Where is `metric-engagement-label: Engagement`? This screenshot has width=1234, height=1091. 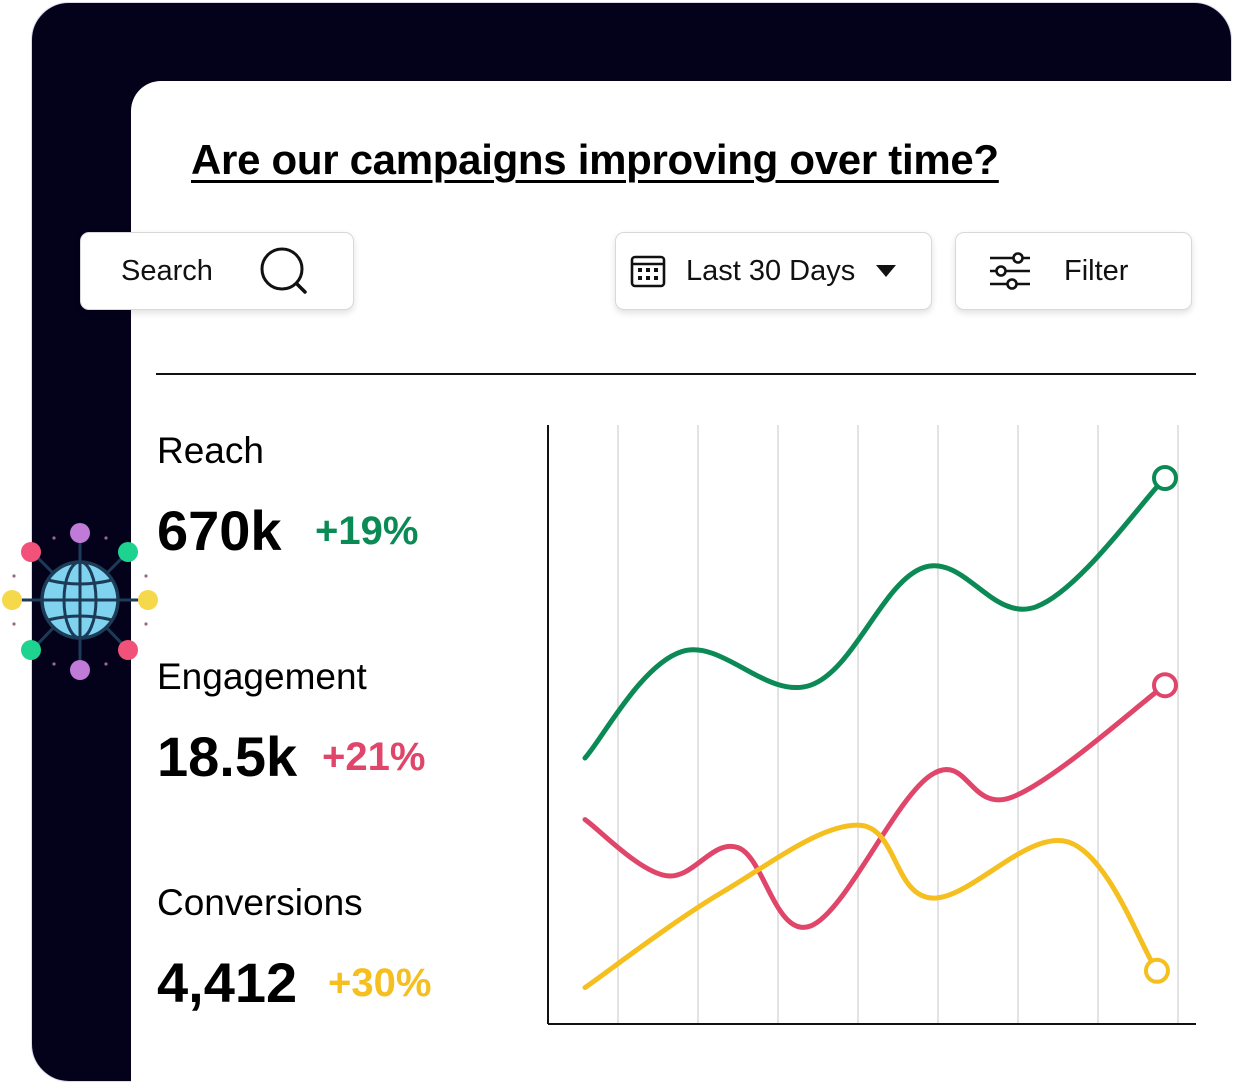
metric-engagement-label: Engagement is located at coordinates (262, 676).